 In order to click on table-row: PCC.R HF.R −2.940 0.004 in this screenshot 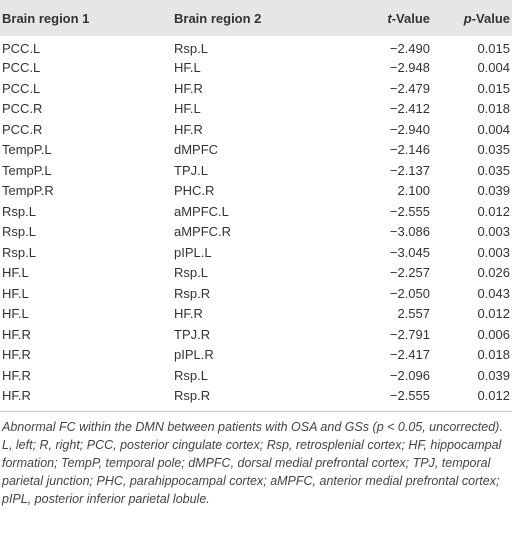, I will do `click(256, 130)`.